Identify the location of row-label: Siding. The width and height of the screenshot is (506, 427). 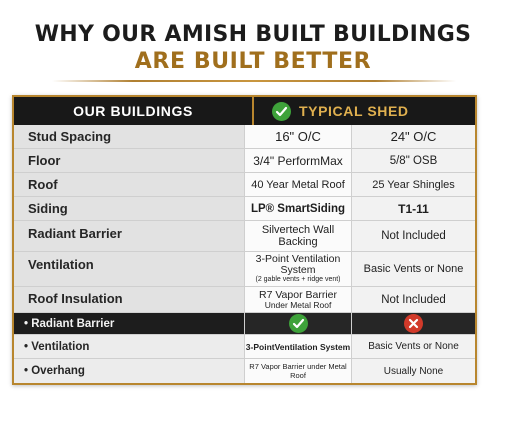
(129, 208).